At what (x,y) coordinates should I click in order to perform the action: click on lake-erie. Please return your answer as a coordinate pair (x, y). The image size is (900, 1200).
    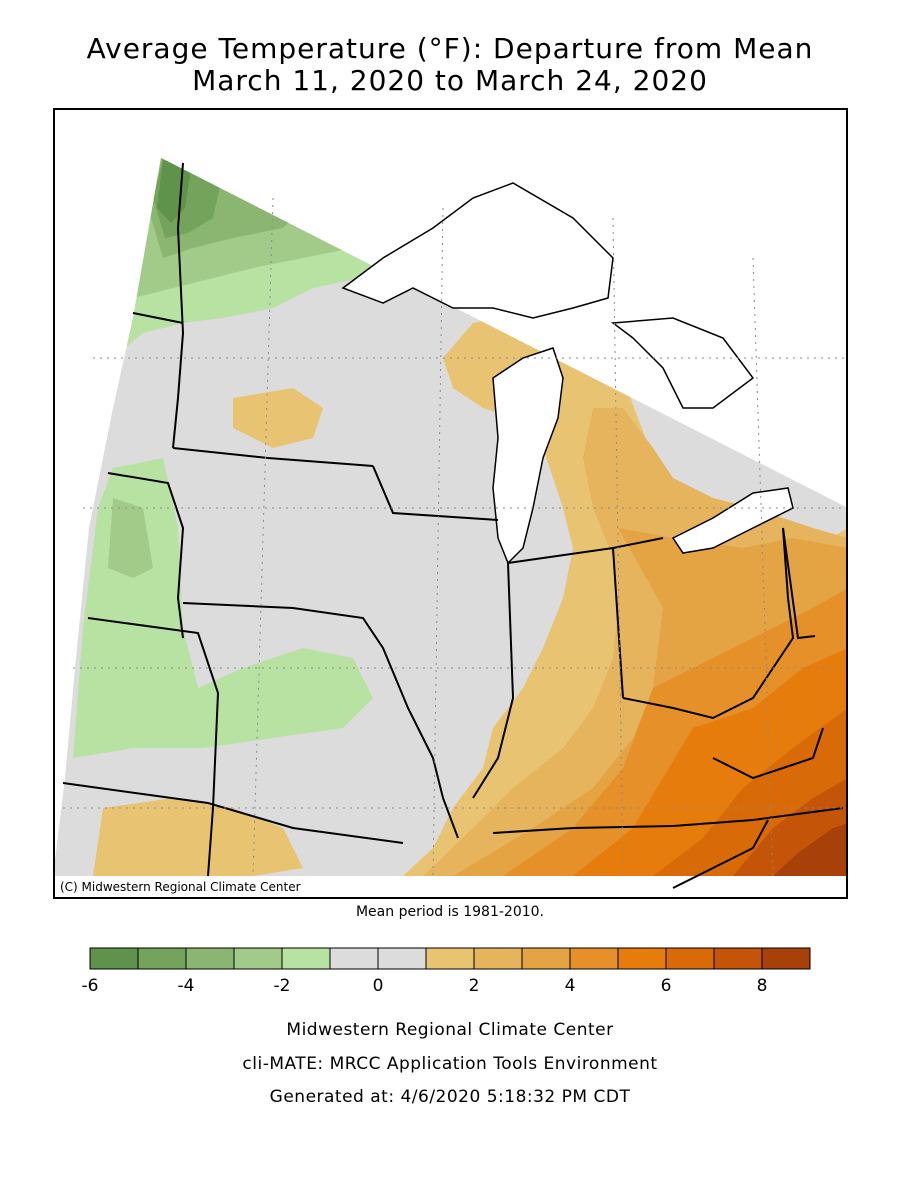
    Looking at the image, I should click on (732, 520).